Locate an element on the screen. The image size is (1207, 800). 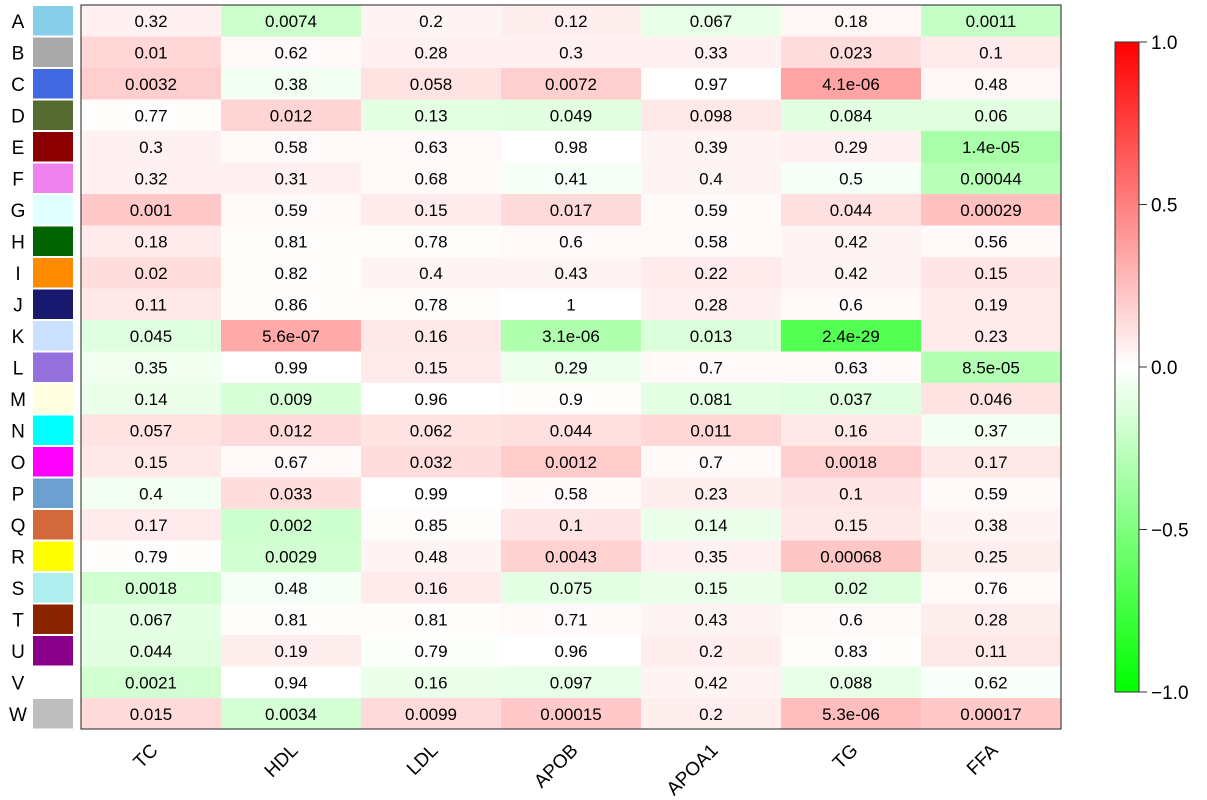
cell-value-label: 0.79 is located at coordinates (150, 556).